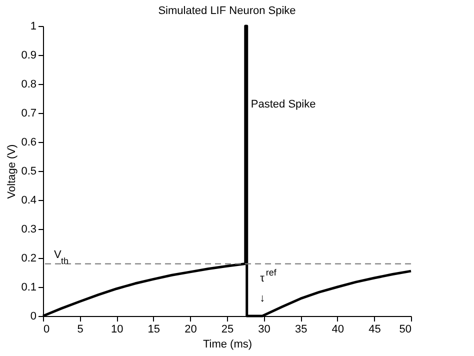 The width and height of the screenshot is (474, 356). I want to click on y-tick-label: 0.1, so click(28, 288).